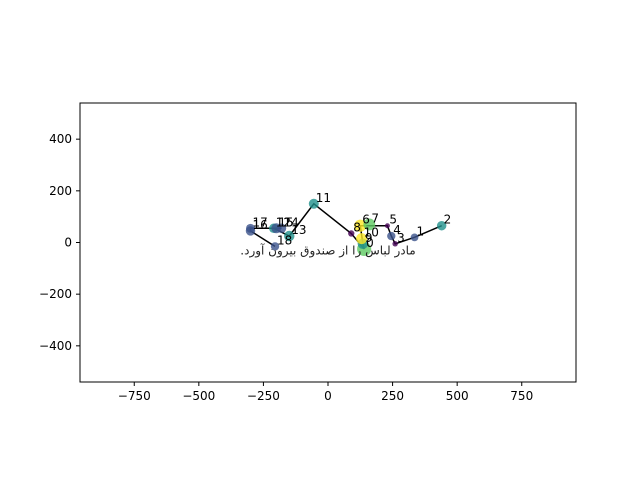  I want to click on point-label-13: 13, so click(298, 230).